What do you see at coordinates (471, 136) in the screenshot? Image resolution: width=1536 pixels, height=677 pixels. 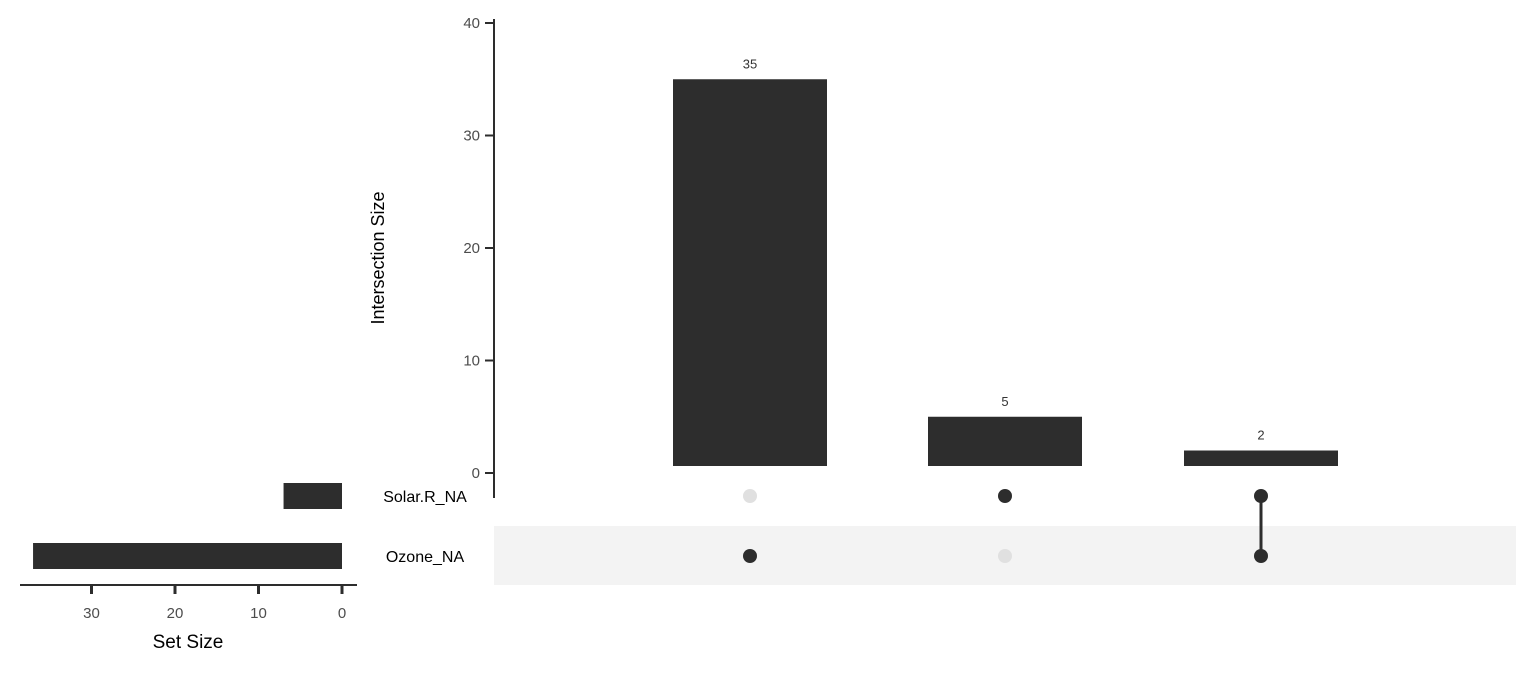 I see `y-tick-label: 30` at bounding box center [471, 136].